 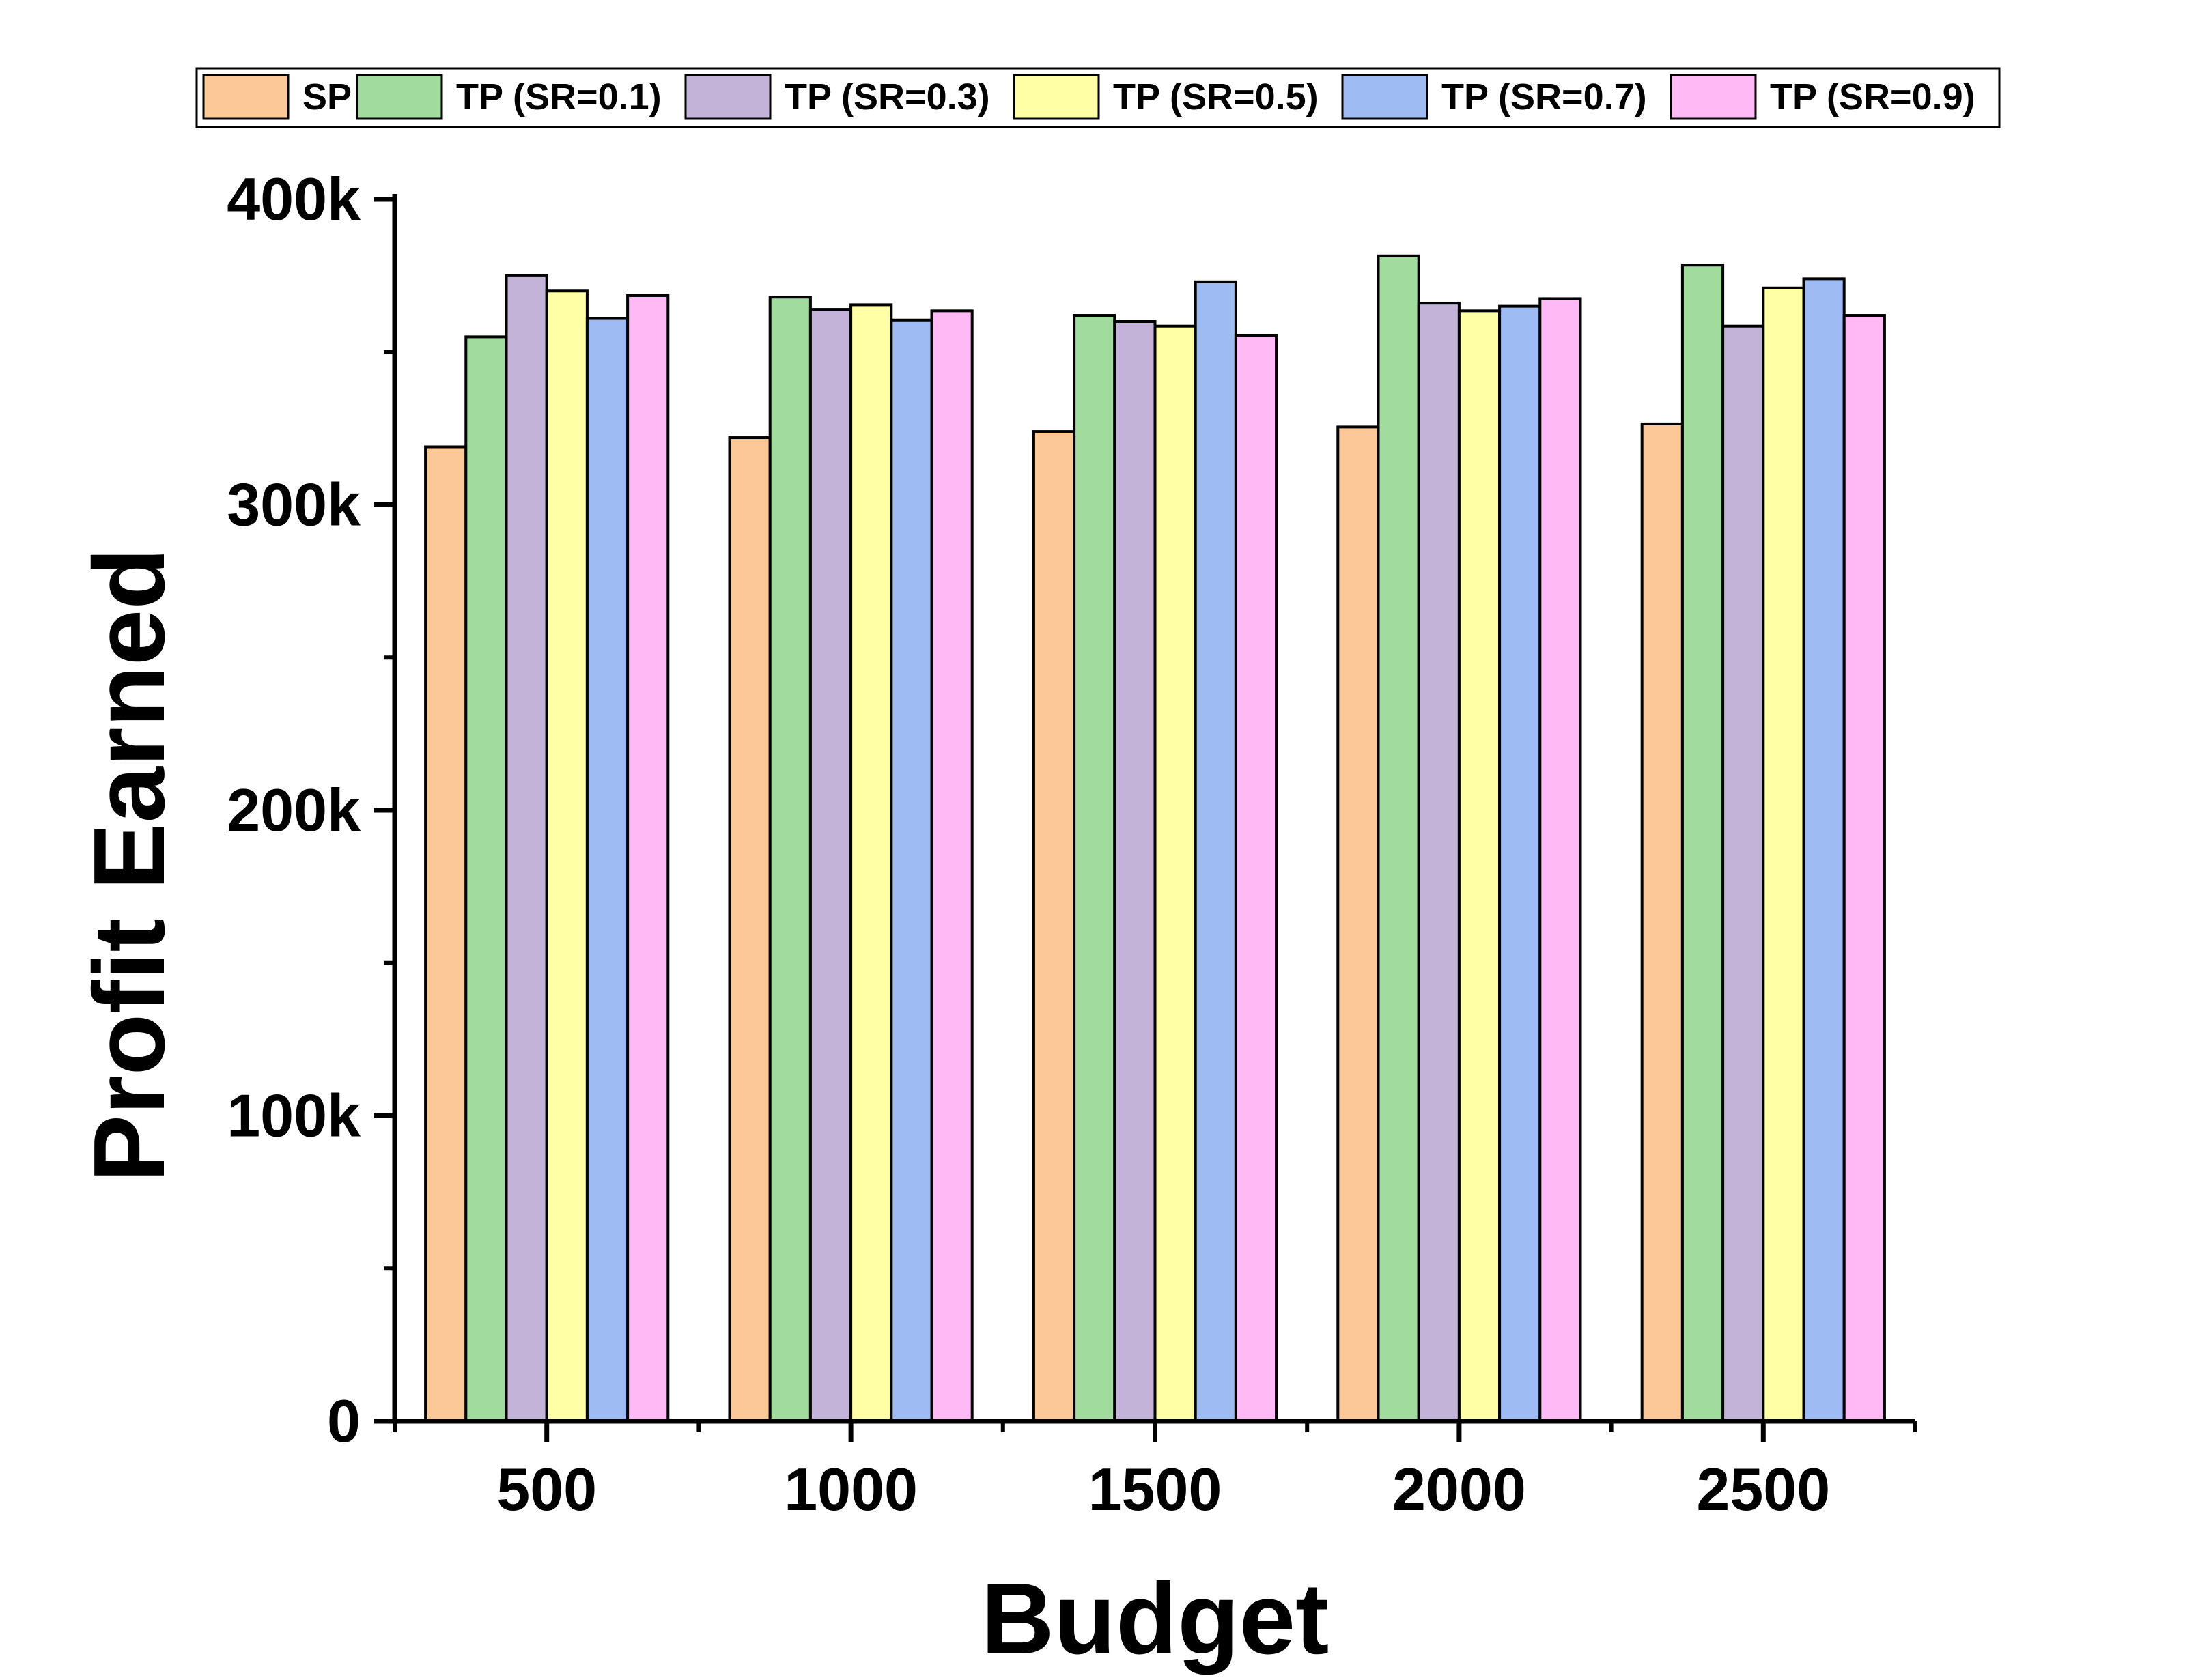 What do you see at coordinates (1459, 1489) in the screenshot?
I see `x-tick-label: 2000` at bounding box center [1459, 1489].